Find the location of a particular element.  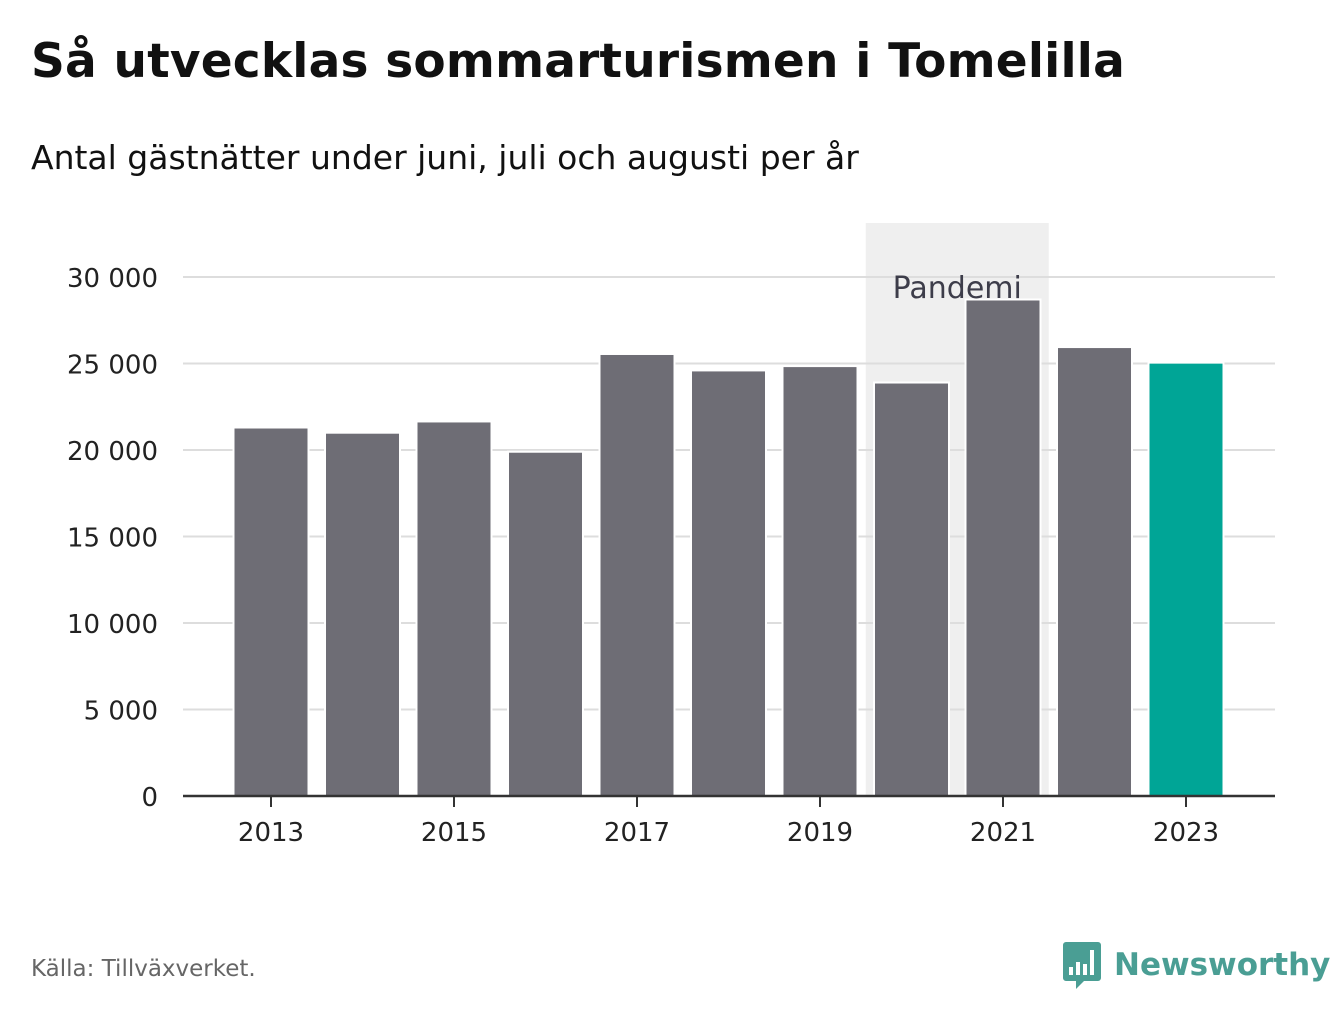

brand-logo: Newsworthy is located at coordinates (1196, 965).